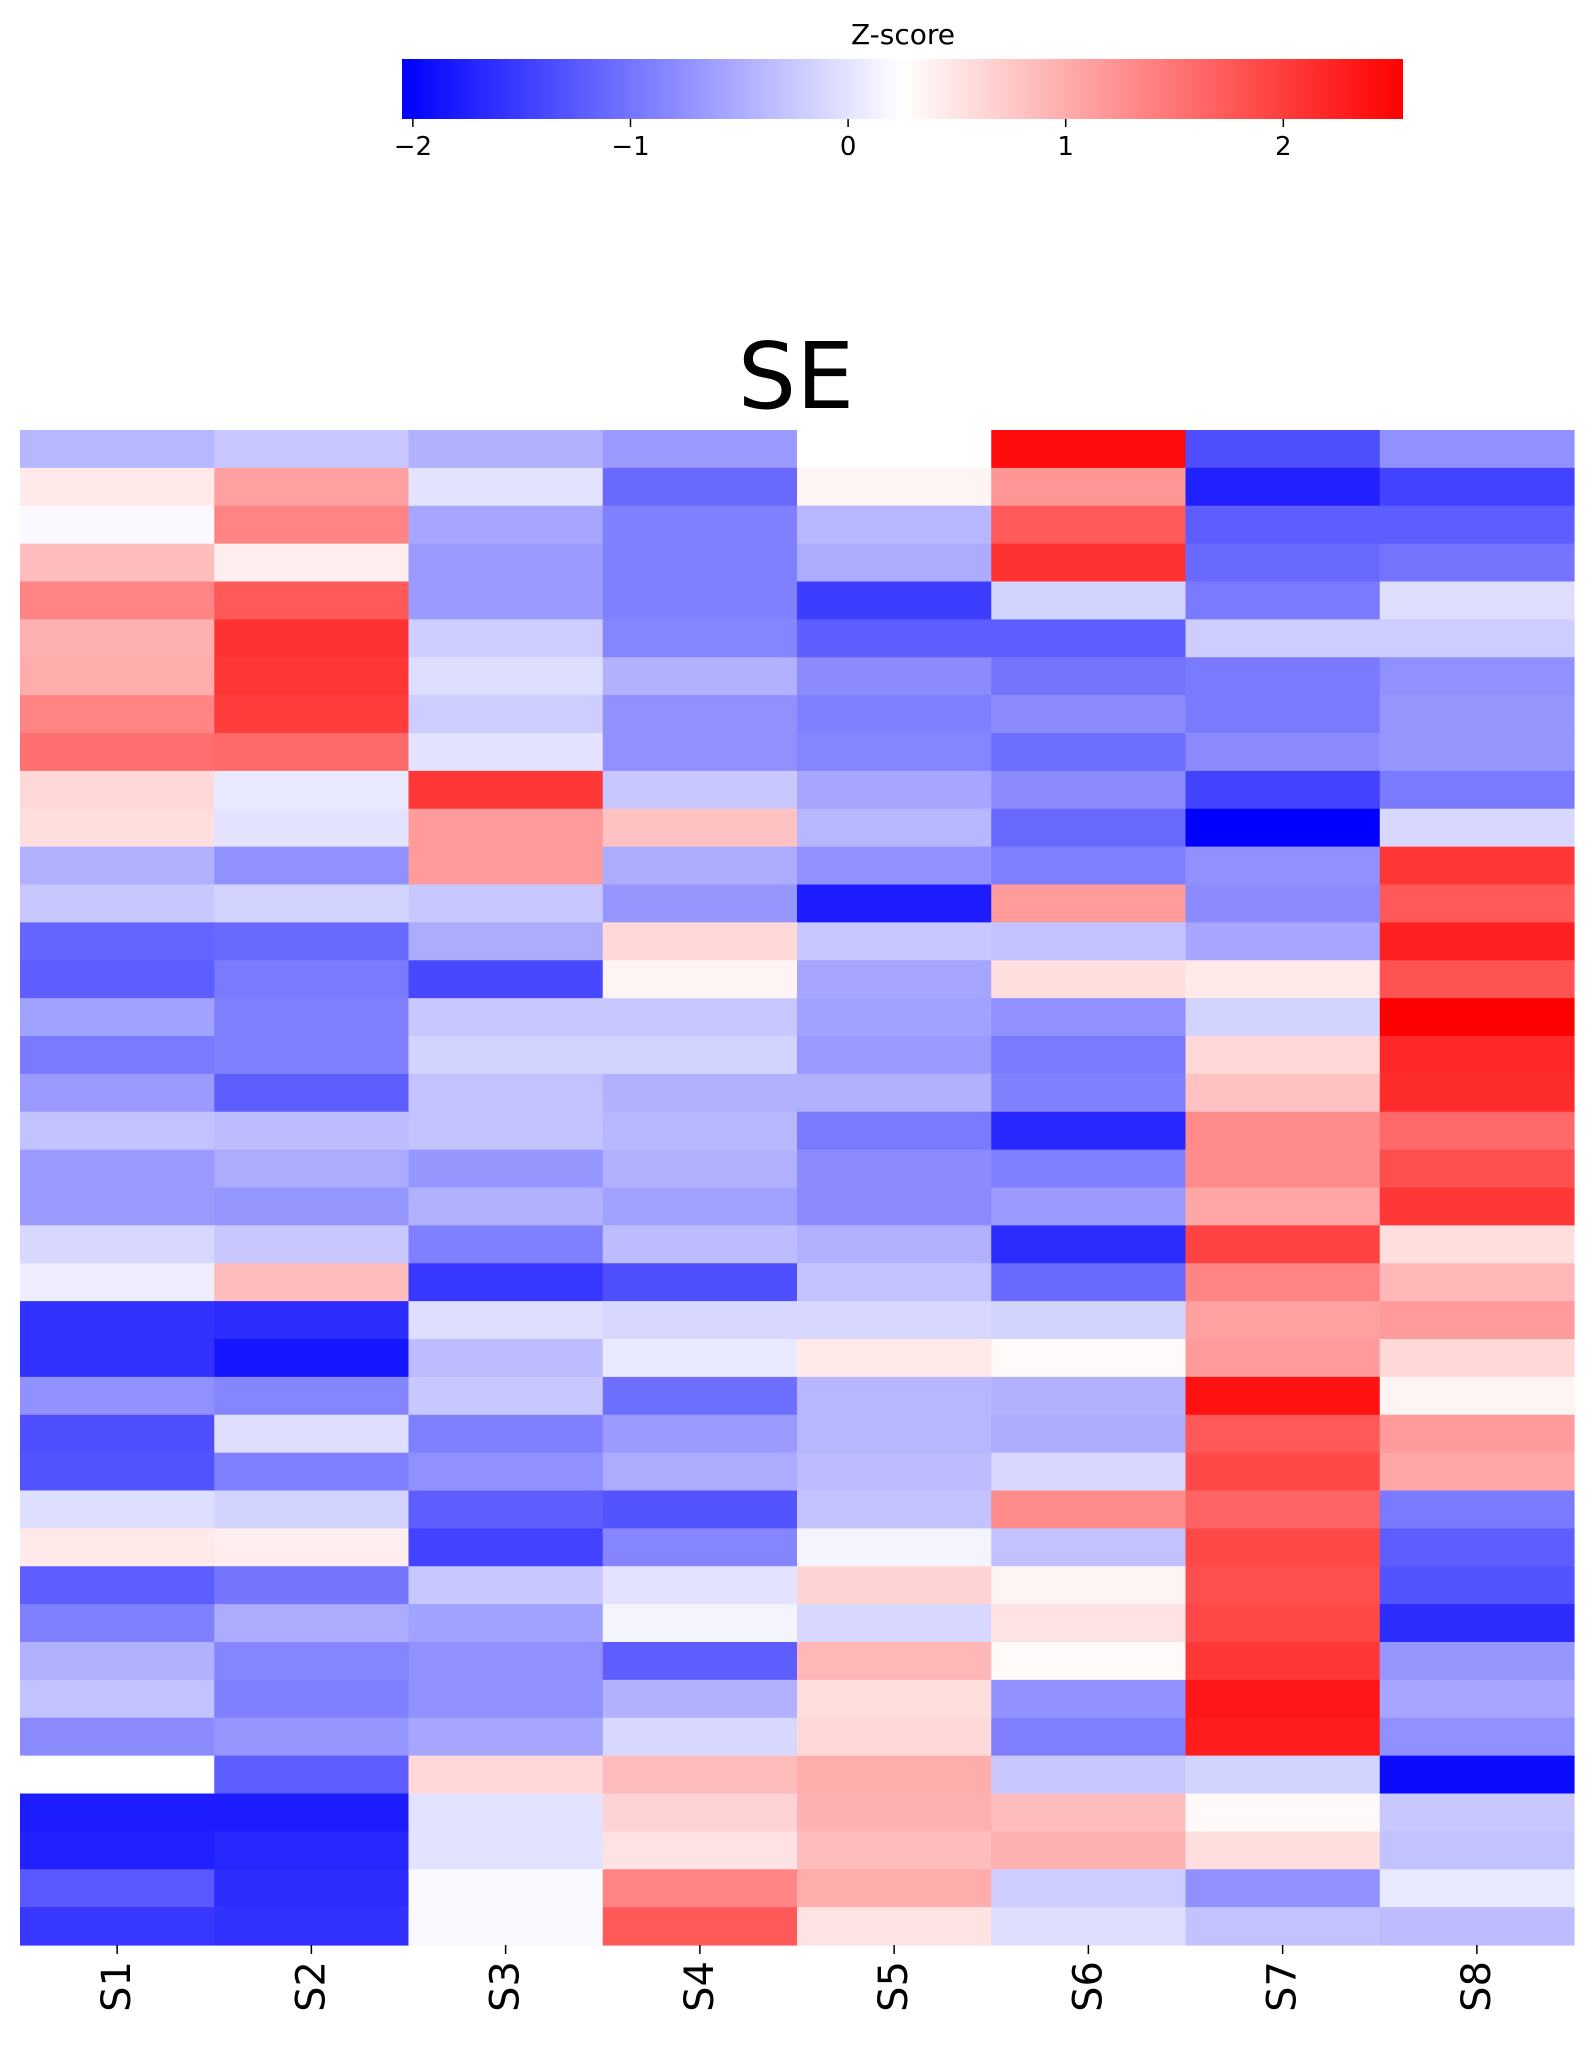 The width and height of the screenshot is (1592, 2053). Describe the element at coordinates (1477, 1986) in the screenshot. I see `x-tick-label: S8` at that location.